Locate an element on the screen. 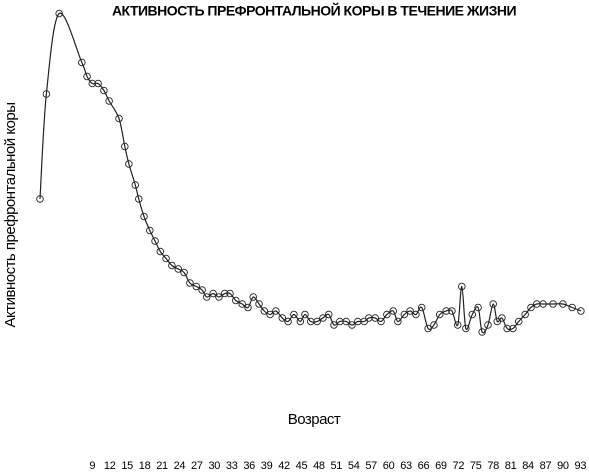 The width and height of the screenshot is (589, 472). x-tick-label: 90 is located at coordinates (563, 466).